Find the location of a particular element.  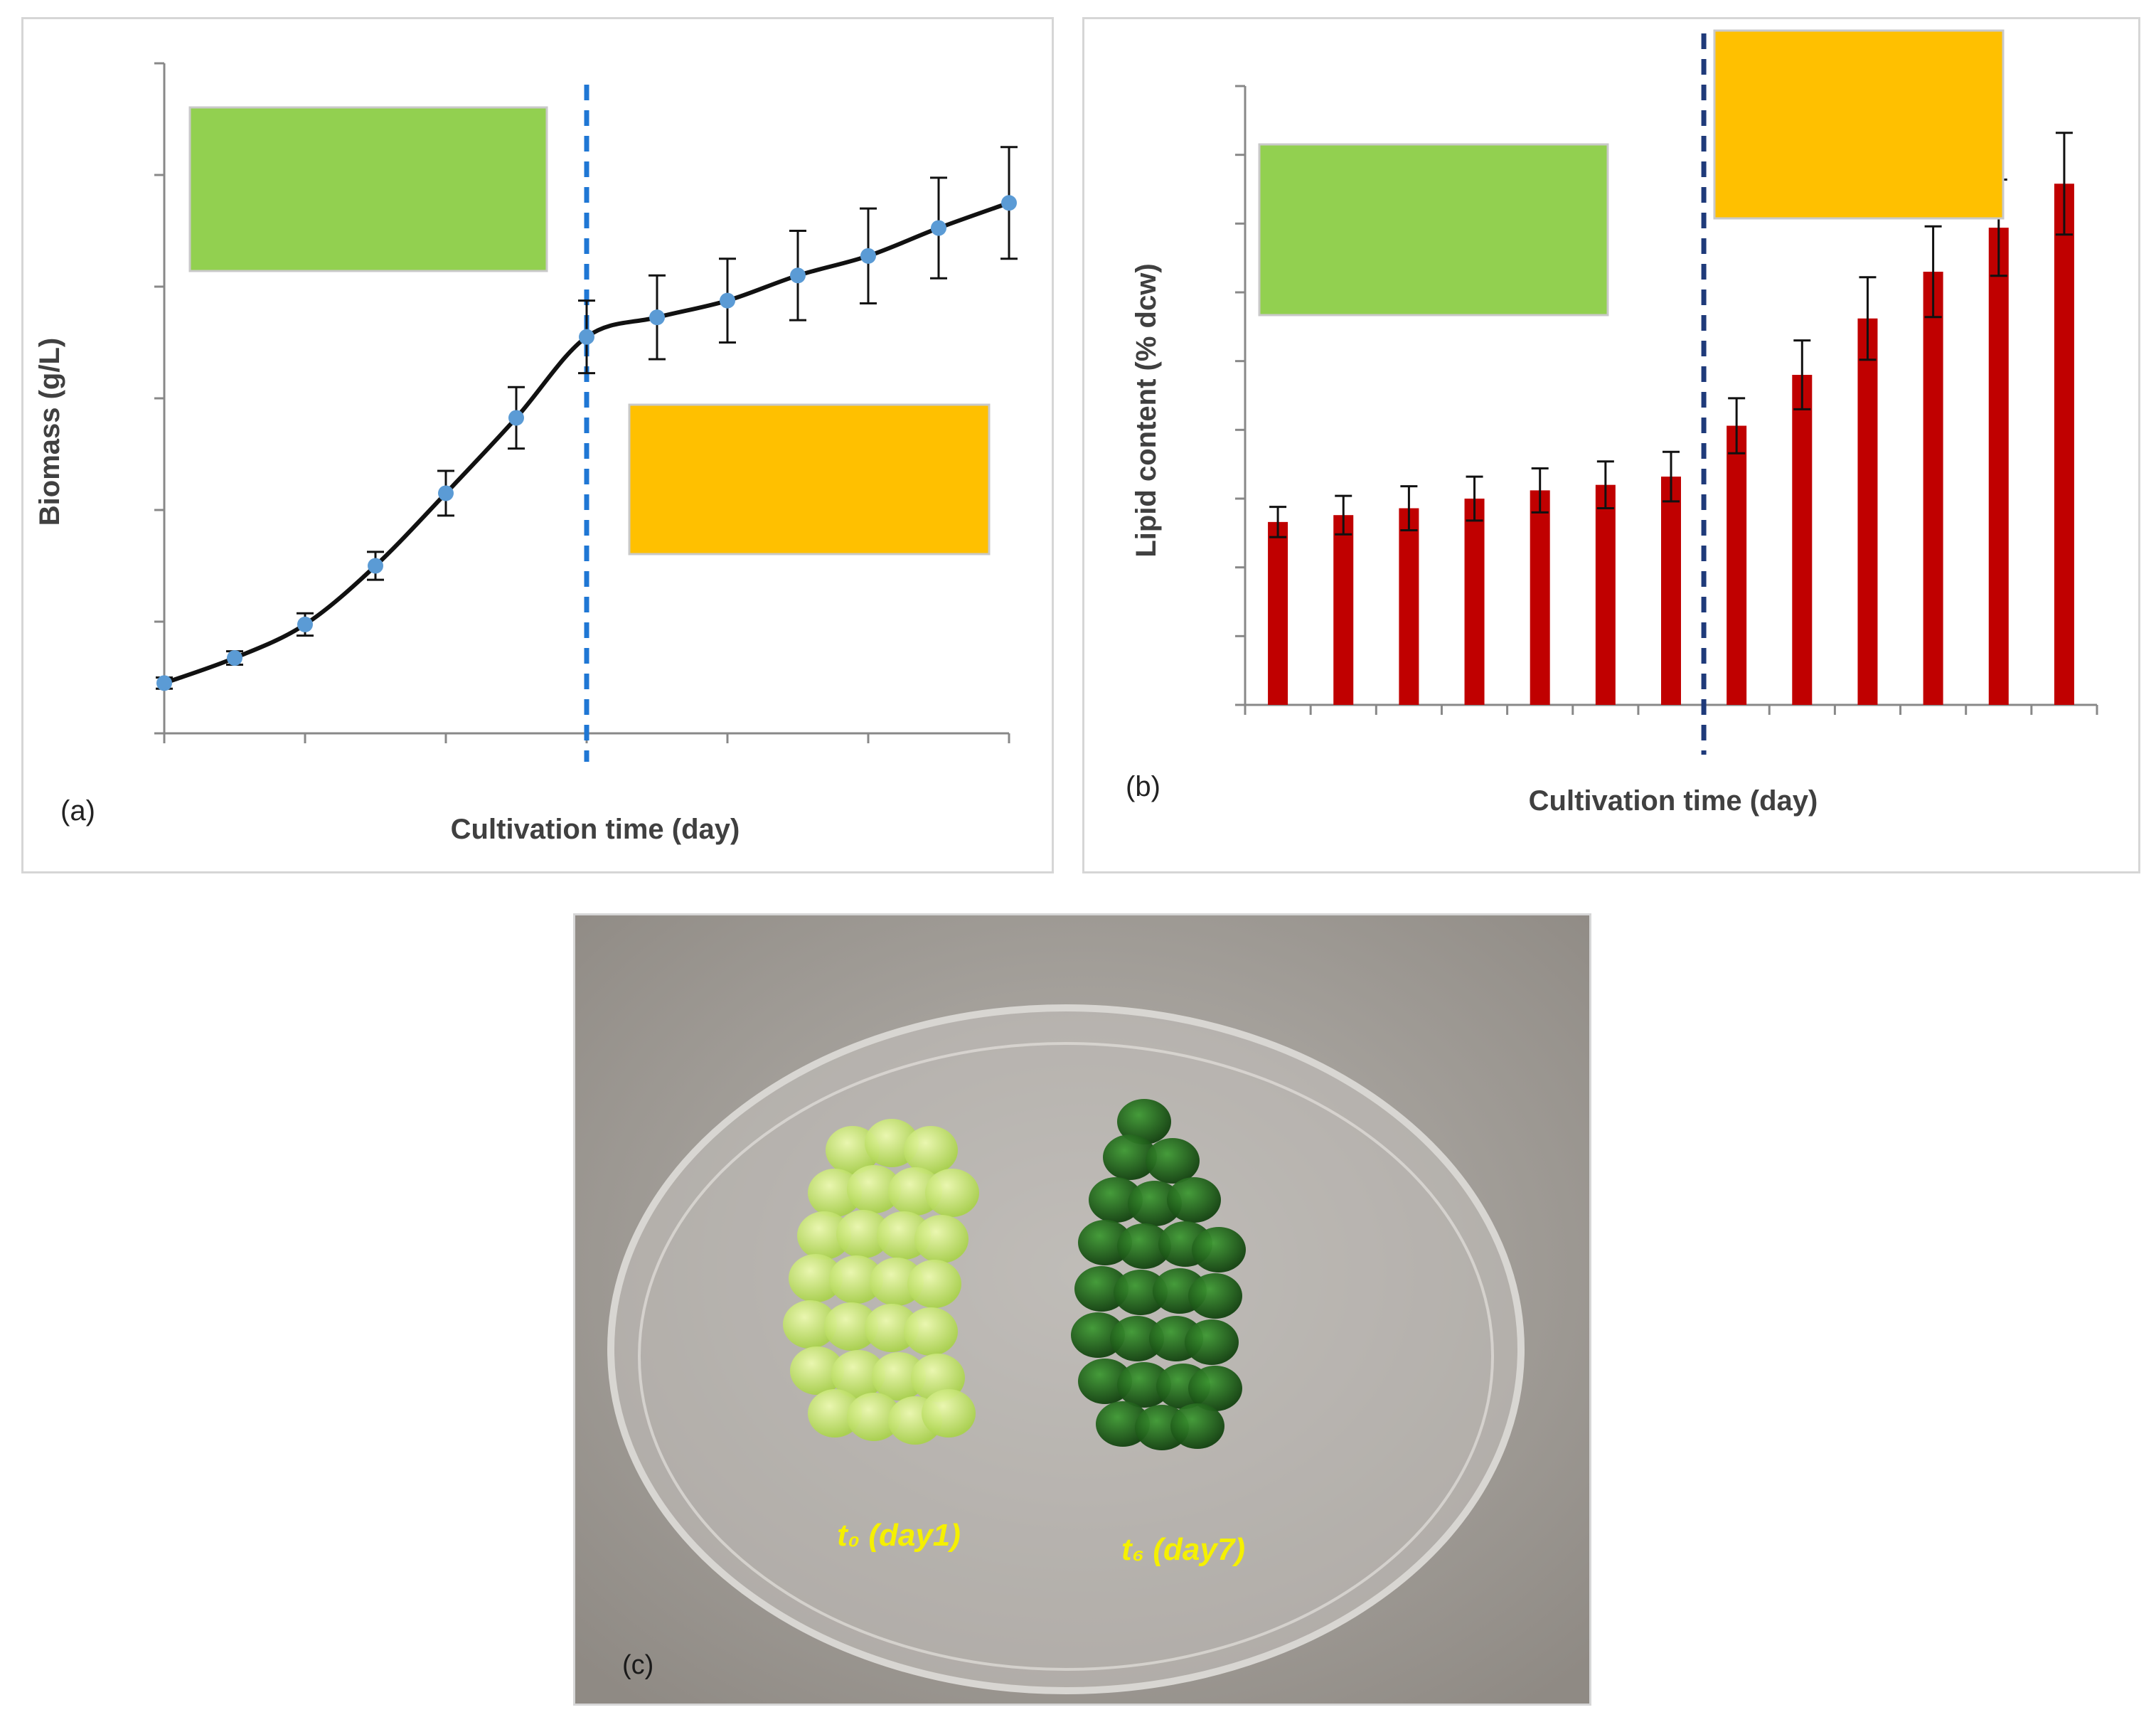

y-axis-title: Lipid content (% dcw) is located at coordinates (1146, 410).